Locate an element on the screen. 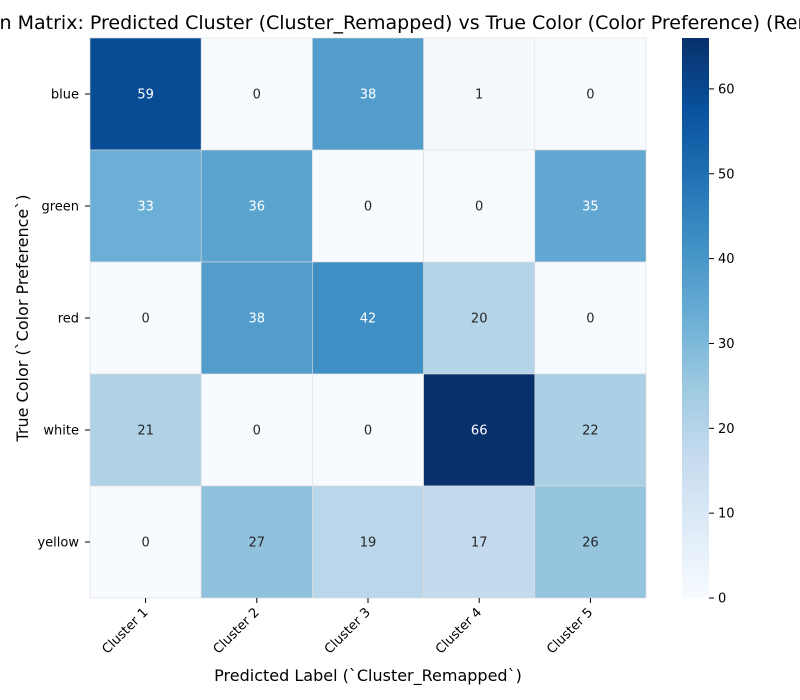 The width and height of the screenshot is (800, 700). cell-value-label: 36 is located at coordinates (257, 207).